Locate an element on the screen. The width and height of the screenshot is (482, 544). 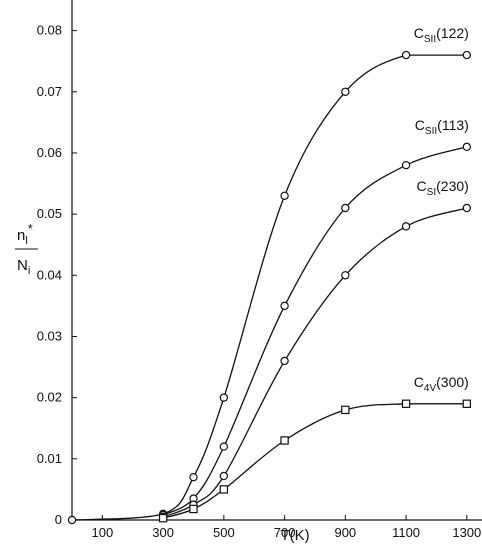
series-label: CSII(113) is located at coordinates (442, 127).